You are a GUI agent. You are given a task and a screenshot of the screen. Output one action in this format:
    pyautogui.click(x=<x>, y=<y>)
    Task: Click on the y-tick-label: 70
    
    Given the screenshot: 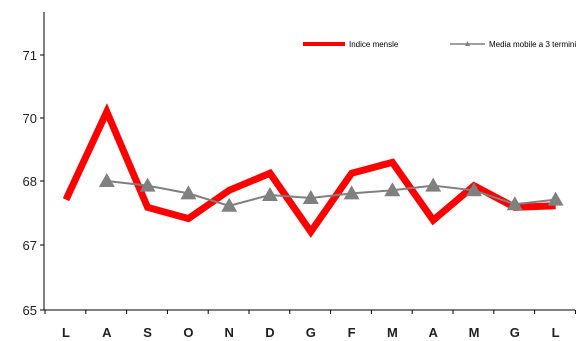 What is the action you would take?
    pyautogui.click(x=30, y=118)
    